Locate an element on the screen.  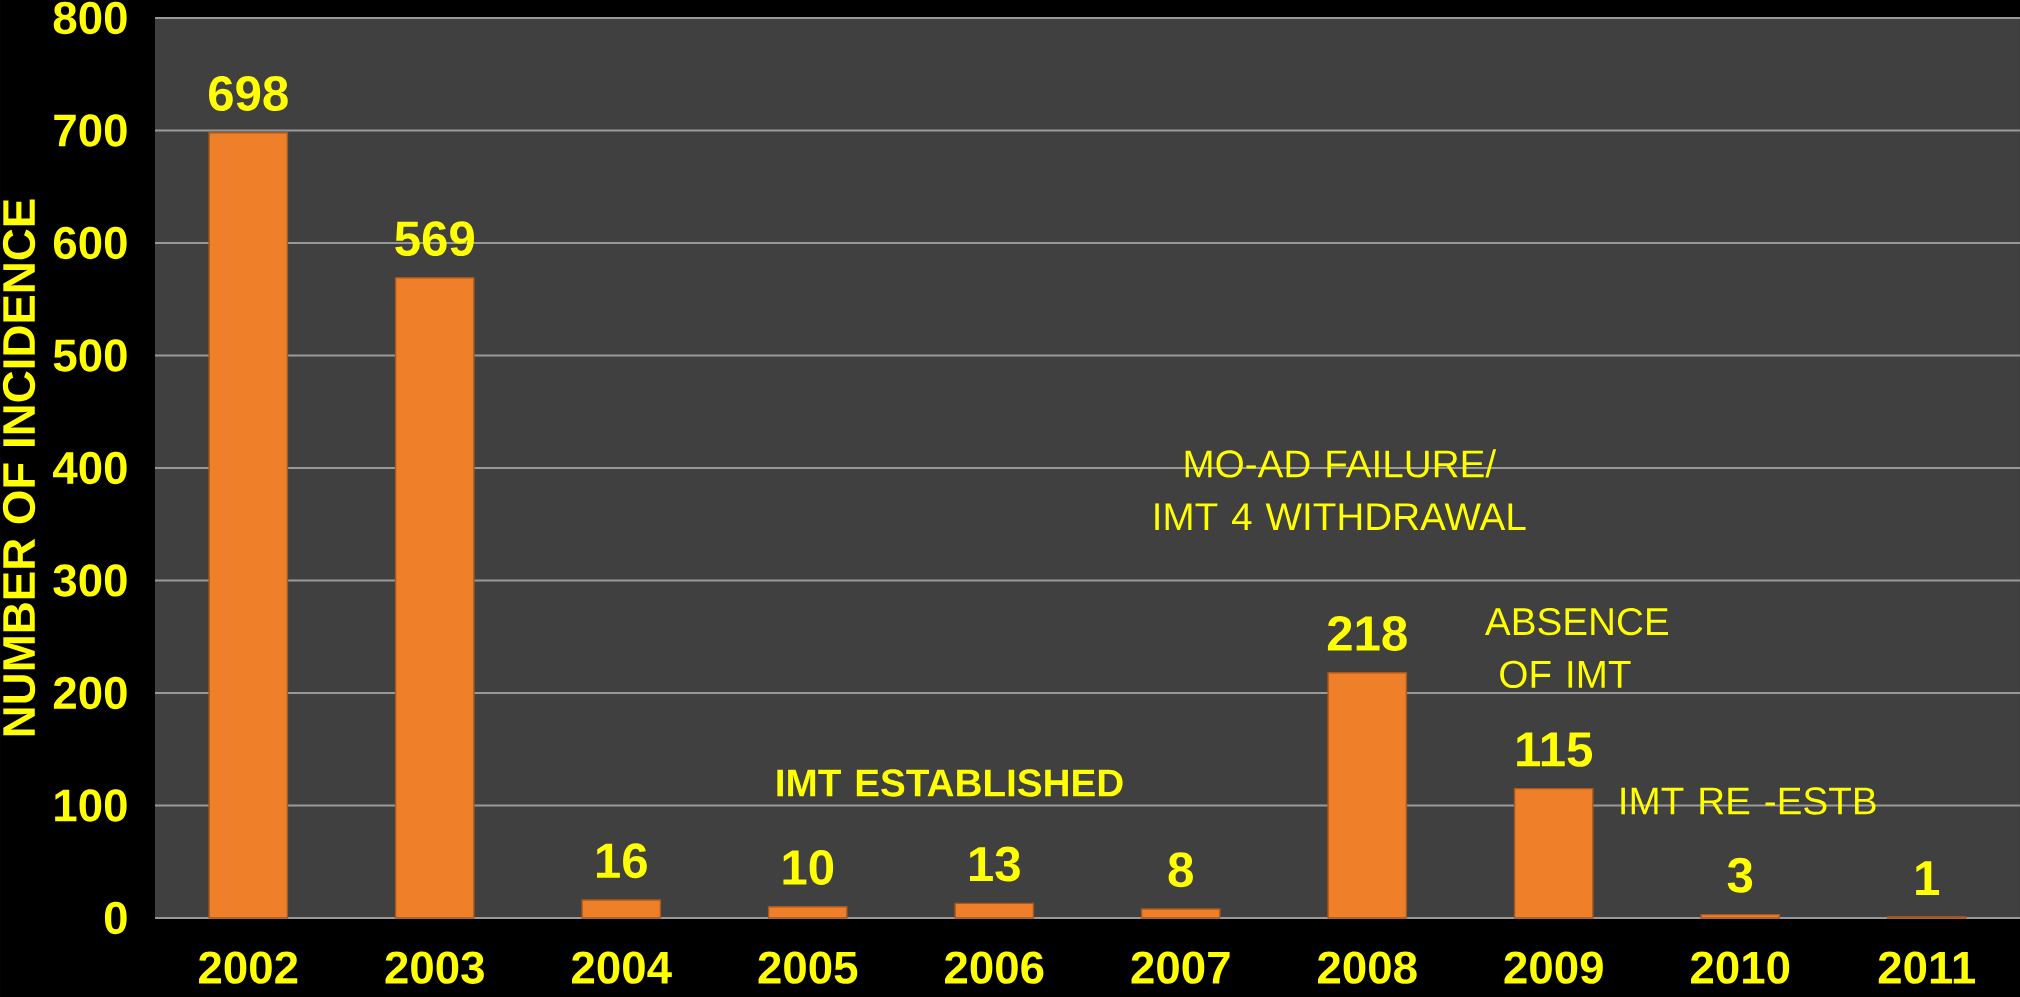
annotation: MO-AD FAILURE/ IMT 4 WITHDRAWAL is located at coordinates (1340, 489).